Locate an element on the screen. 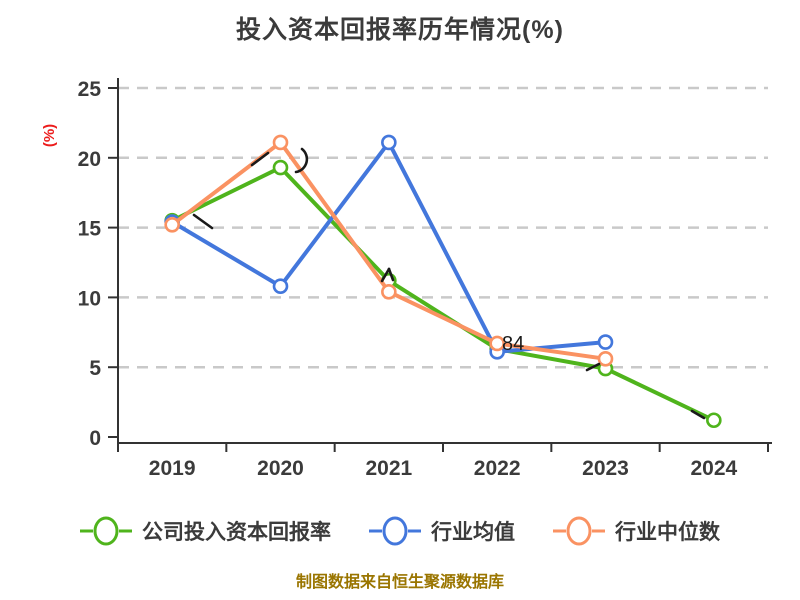 Image resolution: width=800 pixels, height=600 pixels. legend-label-industry-median: 行业中位数 is located at coordinates (667, 532).